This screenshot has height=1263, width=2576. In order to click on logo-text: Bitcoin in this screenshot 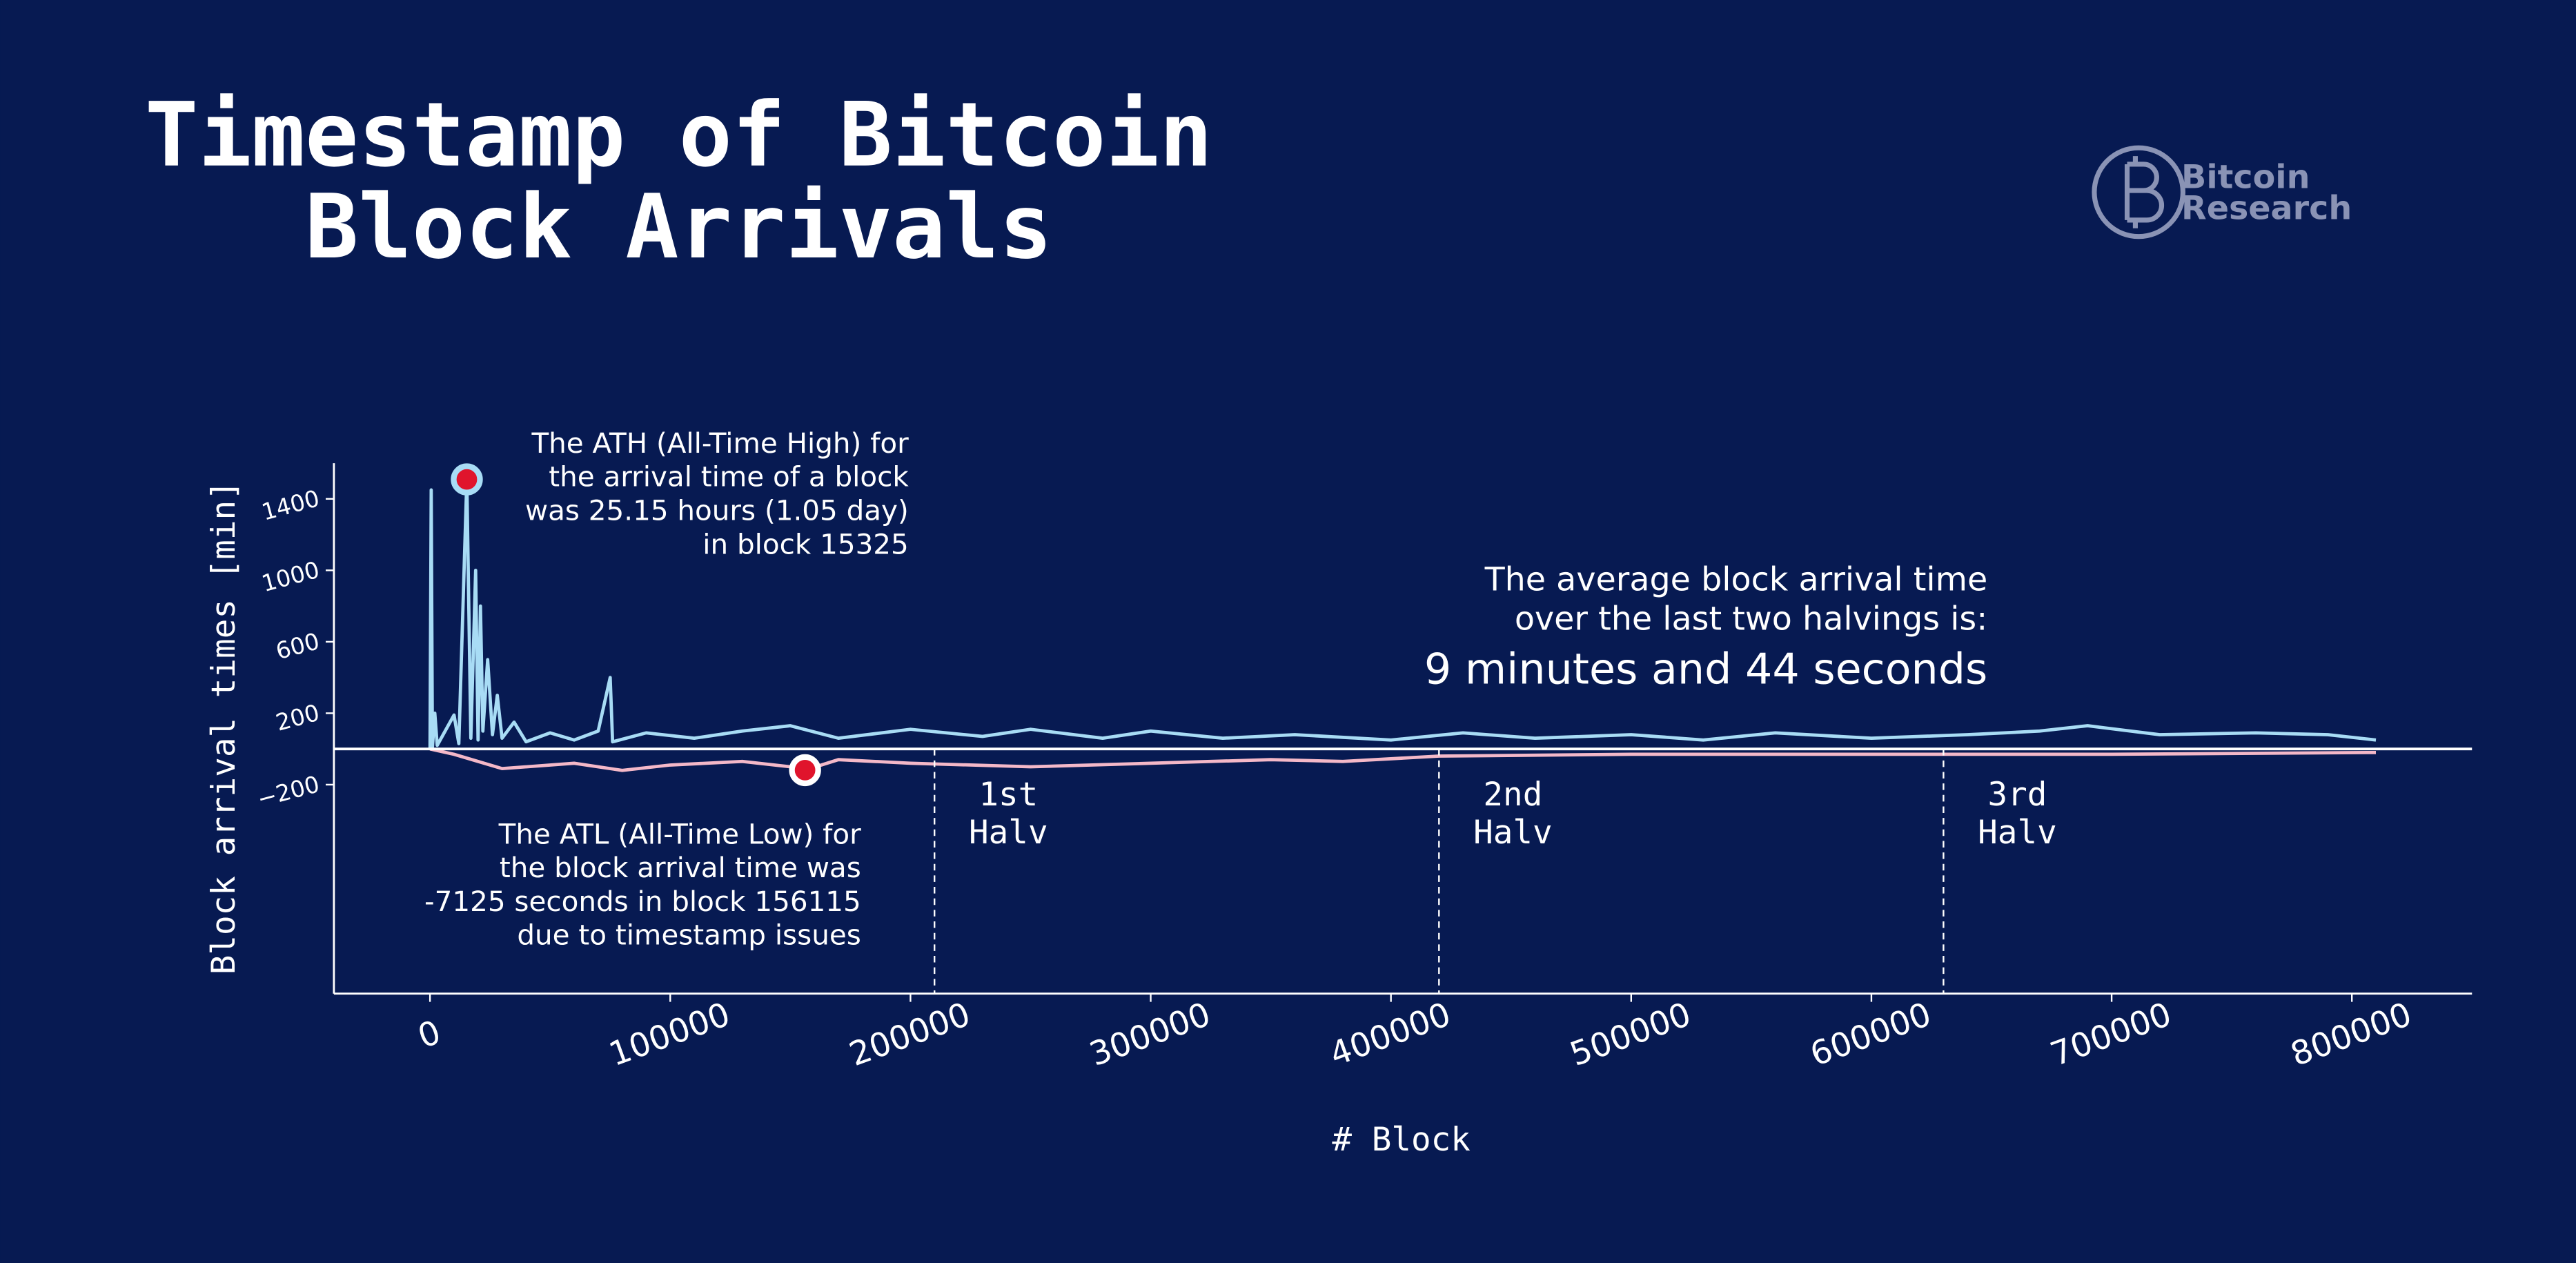, I will do `click(2245, 177)`.